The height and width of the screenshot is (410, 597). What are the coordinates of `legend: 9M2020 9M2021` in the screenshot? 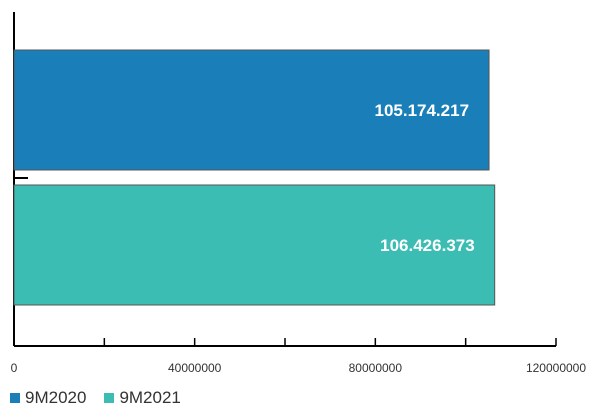 It's located at (95, 398).